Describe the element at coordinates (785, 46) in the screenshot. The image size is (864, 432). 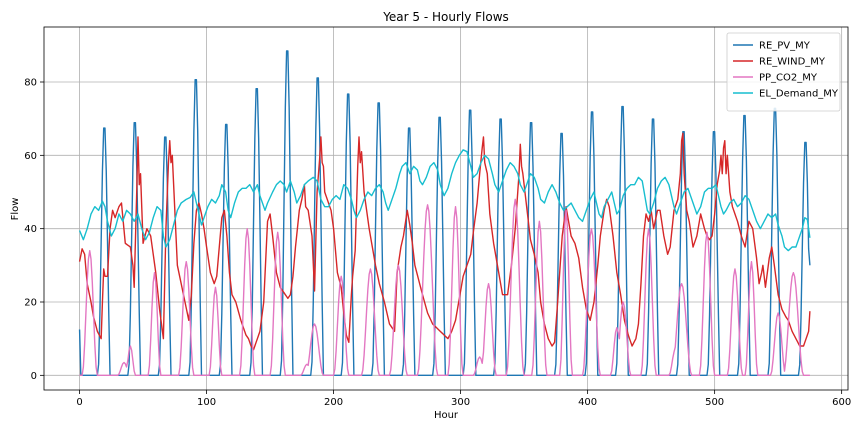
I see `legend-label: RE_PV_MY` at that location.